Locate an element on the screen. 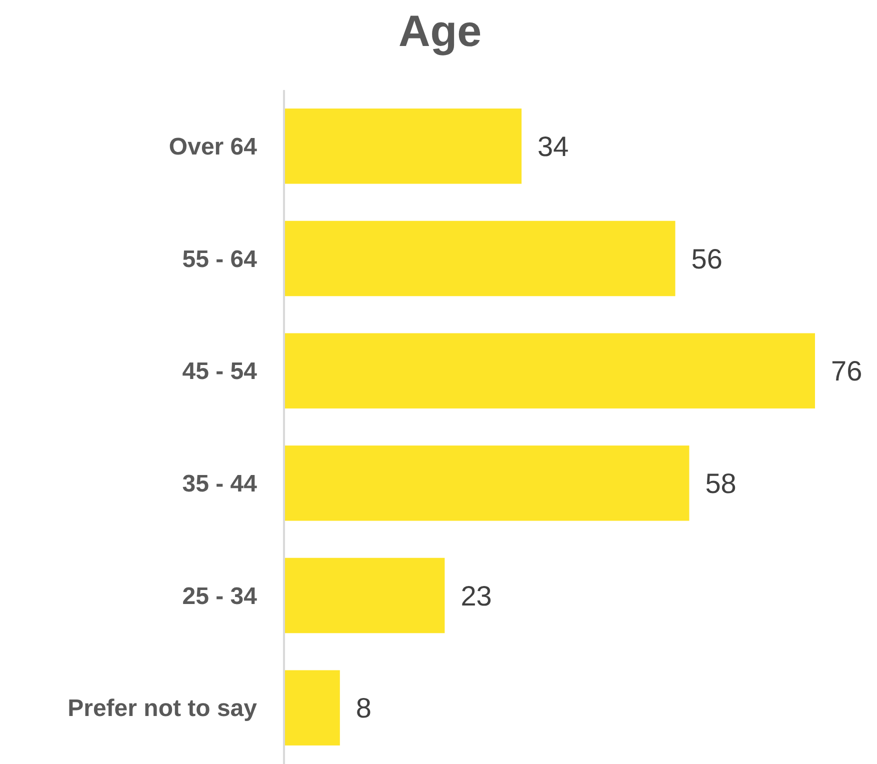 This screenshot has width=877, height=764. data-label: 23 is located at coordinates (476, 596).